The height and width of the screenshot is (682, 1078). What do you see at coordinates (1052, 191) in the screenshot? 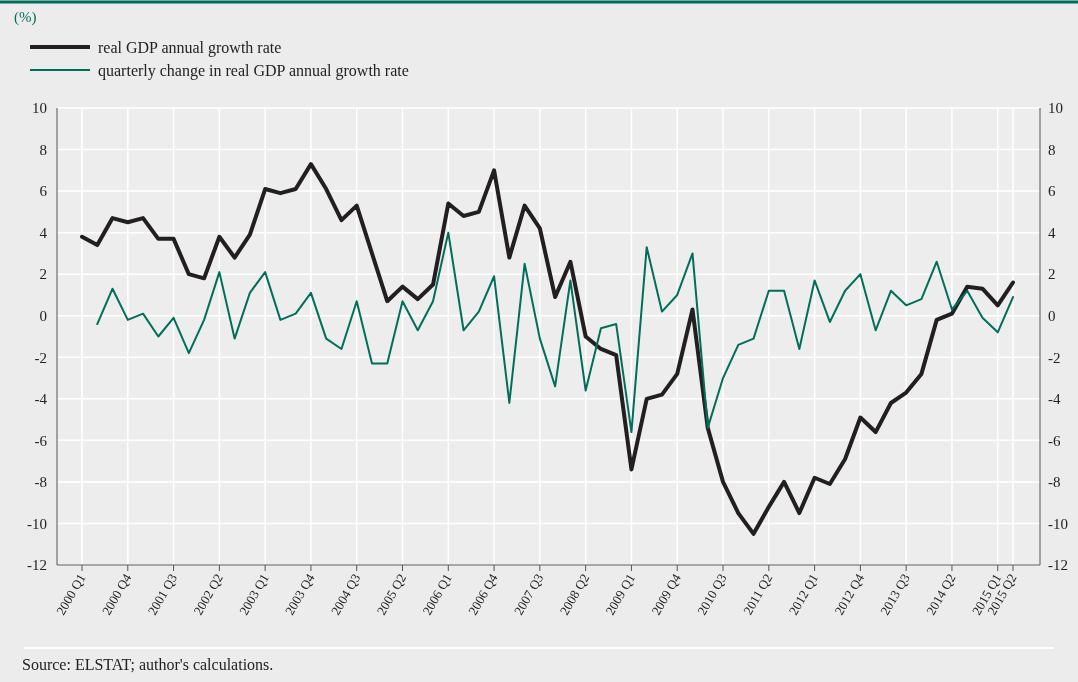
I see `y2-tick-label: 6` at bounding box center [1052, 191].